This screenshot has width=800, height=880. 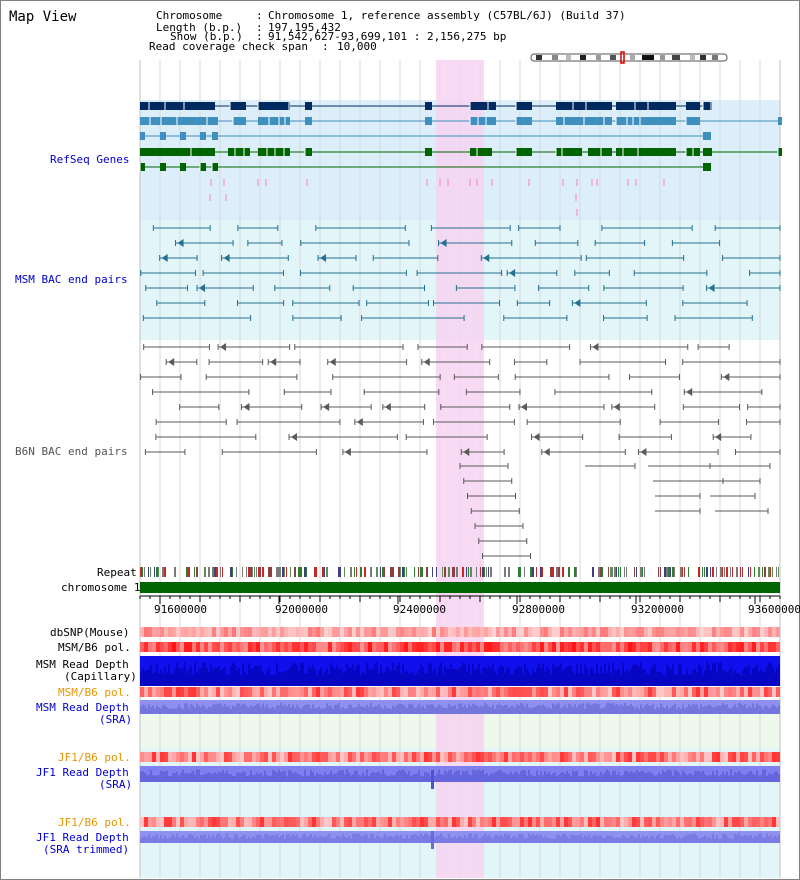 I want to click on track-label-chromosome: chromosome 1, so click(x=101, y=587).